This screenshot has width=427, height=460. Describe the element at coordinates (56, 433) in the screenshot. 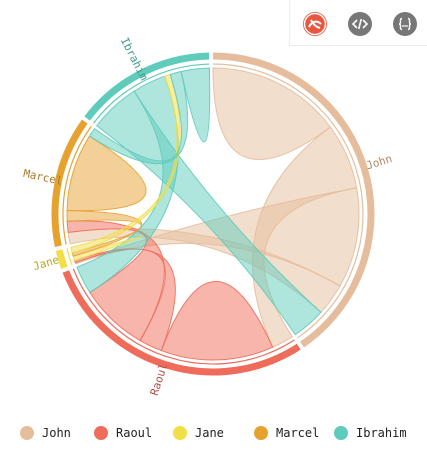

I see `legend-label: John` at that location.